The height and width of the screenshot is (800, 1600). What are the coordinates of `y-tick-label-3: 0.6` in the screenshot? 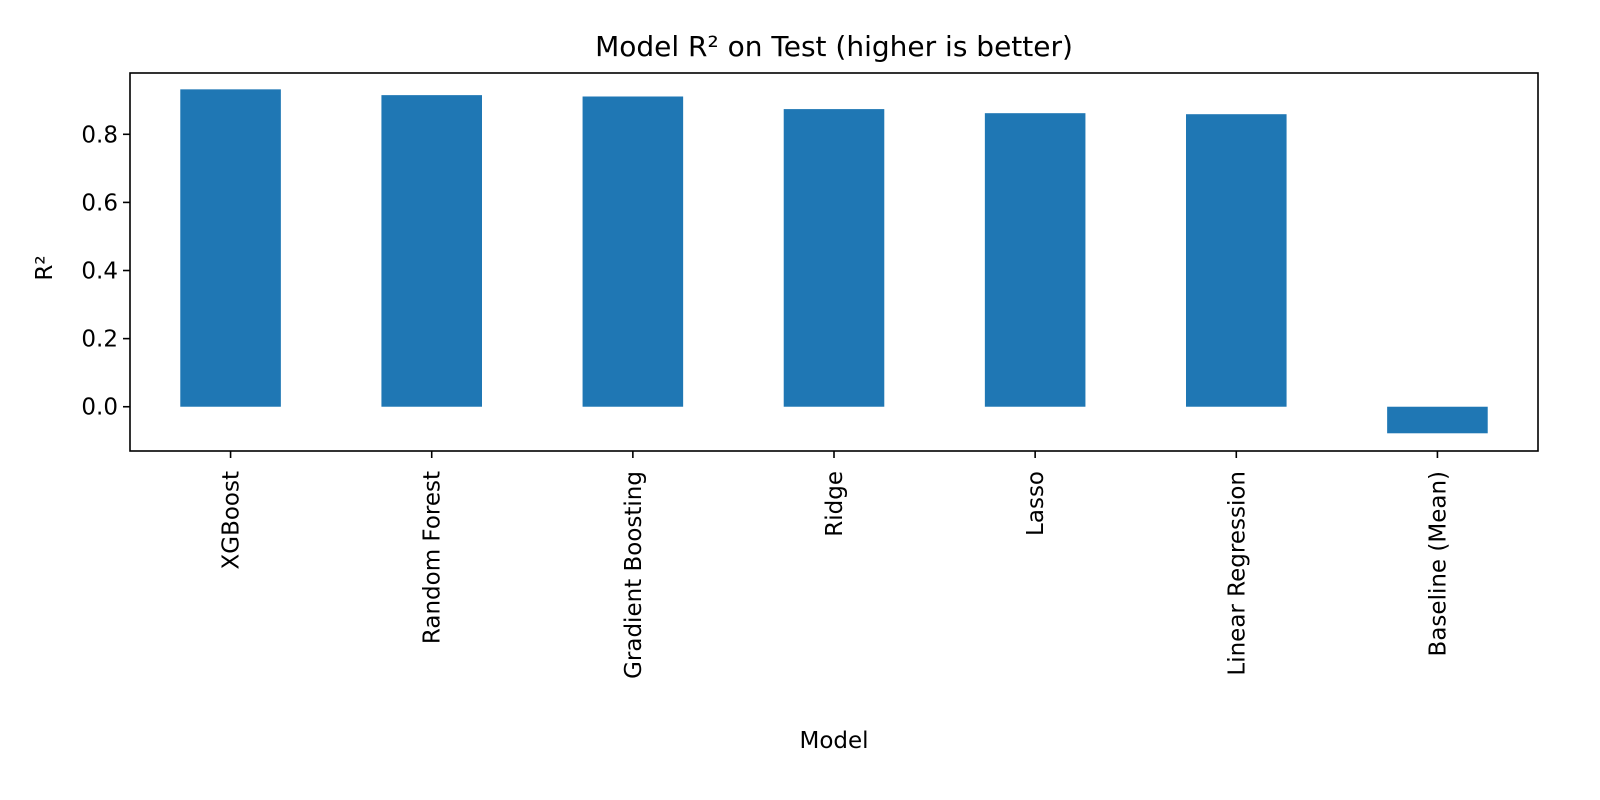 It's located at (99, 203).